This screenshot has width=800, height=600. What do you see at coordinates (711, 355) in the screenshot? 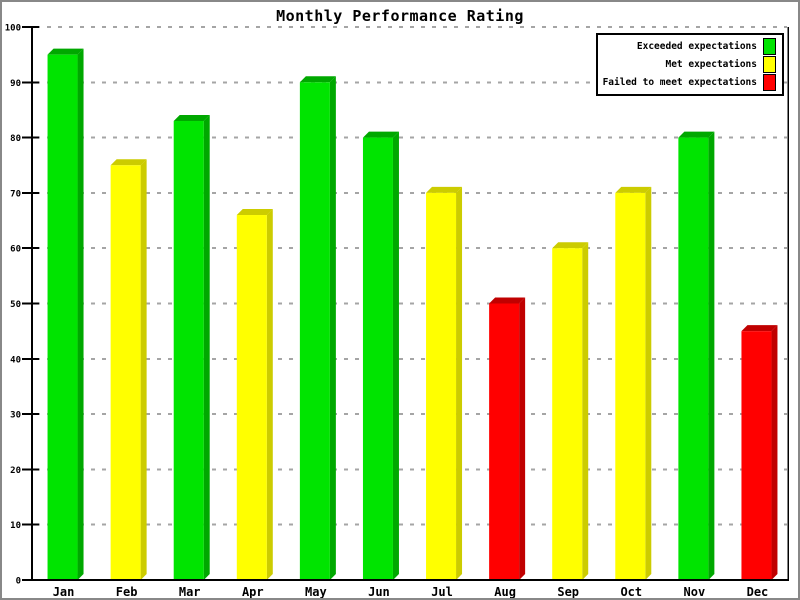
I see `bar-nov-side` at bounding box center [711, 355].